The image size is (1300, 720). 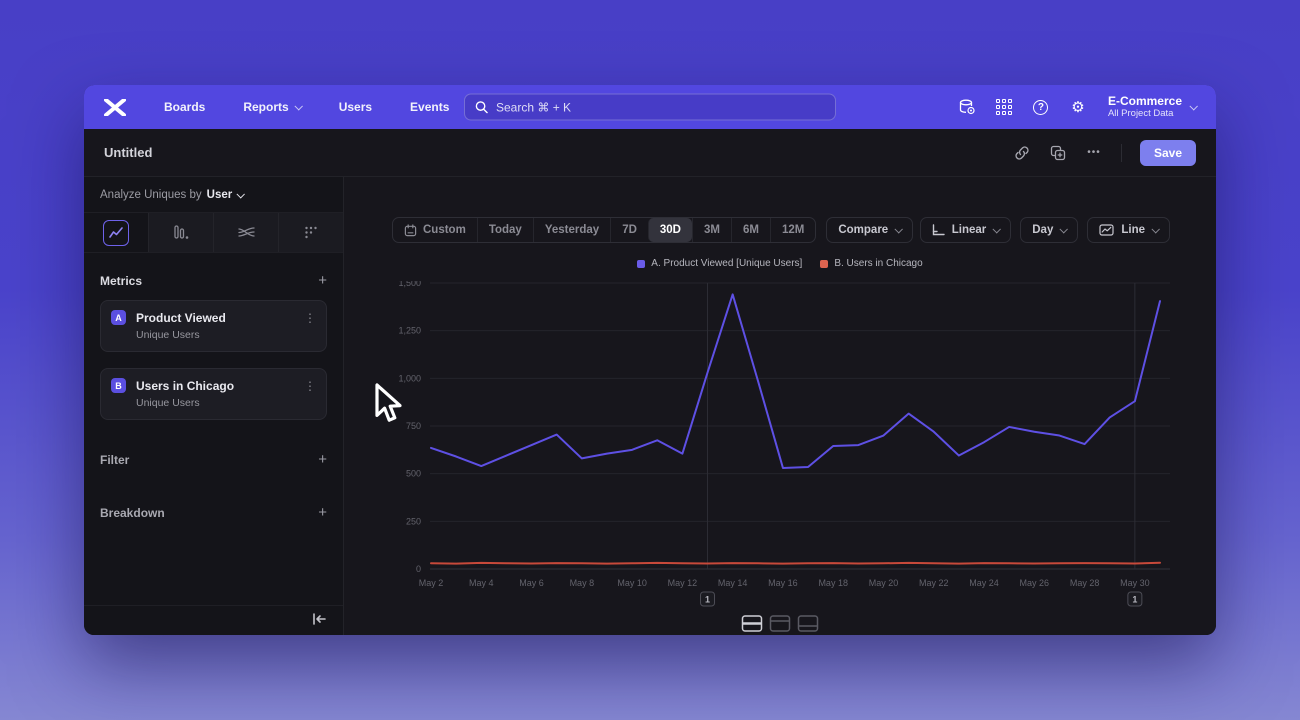 I want to click on compare-button: Compare, so click(x=870, y=230).